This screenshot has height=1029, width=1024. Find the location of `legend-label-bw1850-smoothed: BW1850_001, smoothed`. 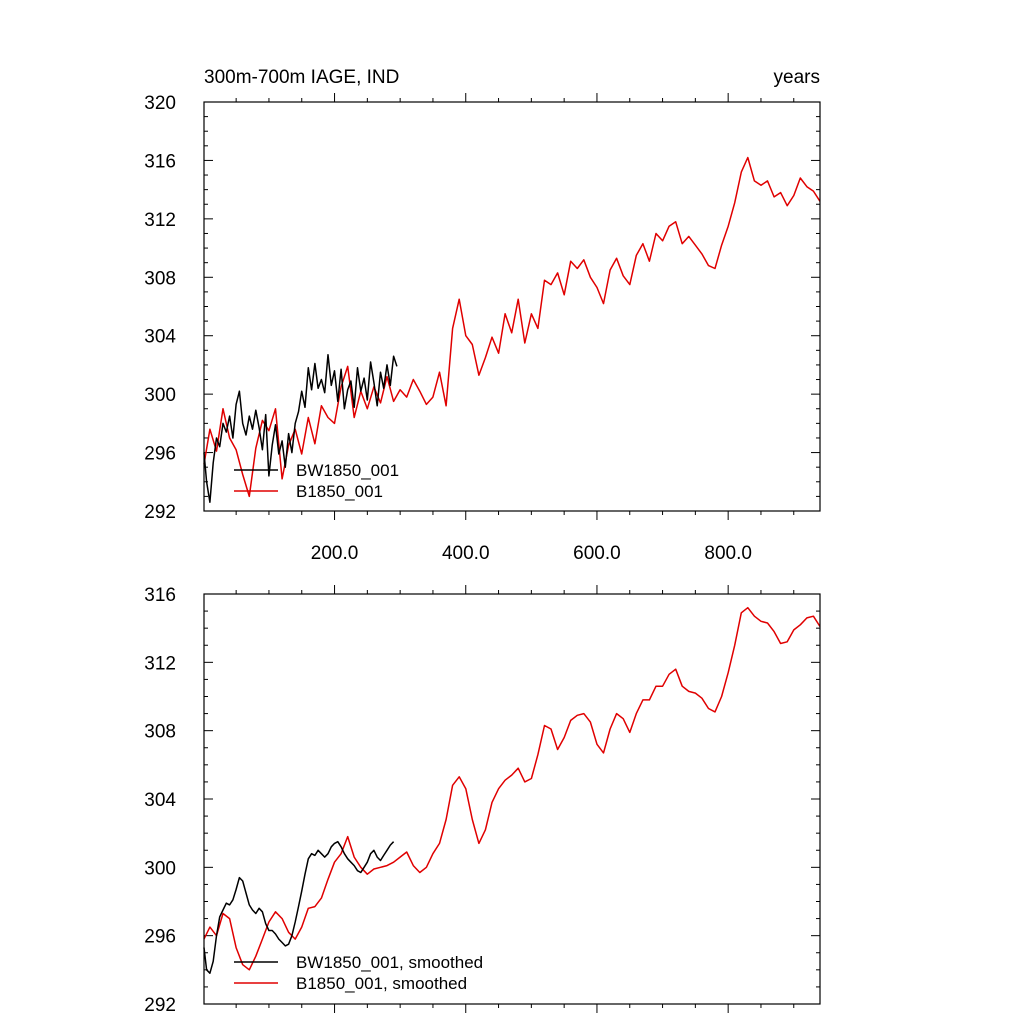

legend-label-bw1850-smoothed: BW1850_001, smoothed is located at coordinates (389, 962).